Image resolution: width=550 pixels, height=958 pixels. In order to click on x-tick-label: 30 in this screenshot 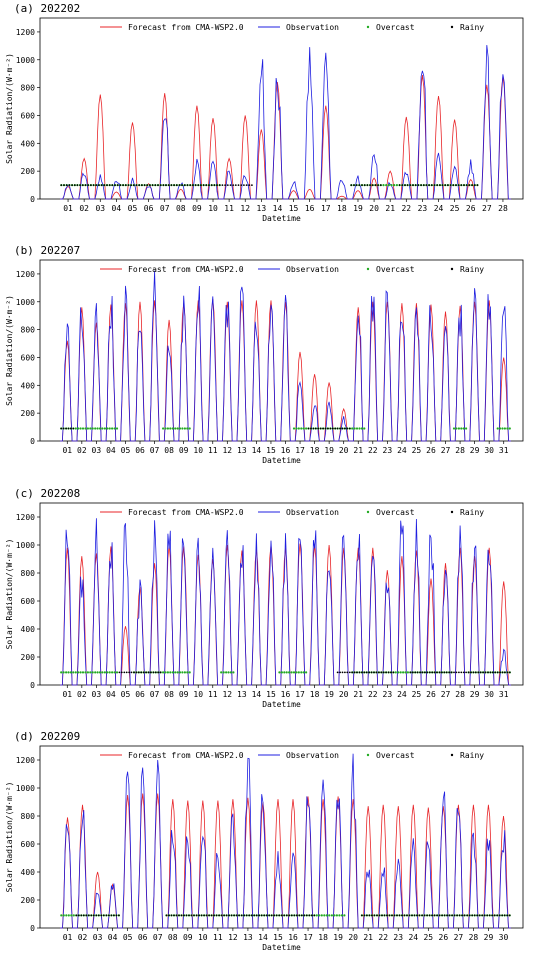, I will do `click(489, 694)`.